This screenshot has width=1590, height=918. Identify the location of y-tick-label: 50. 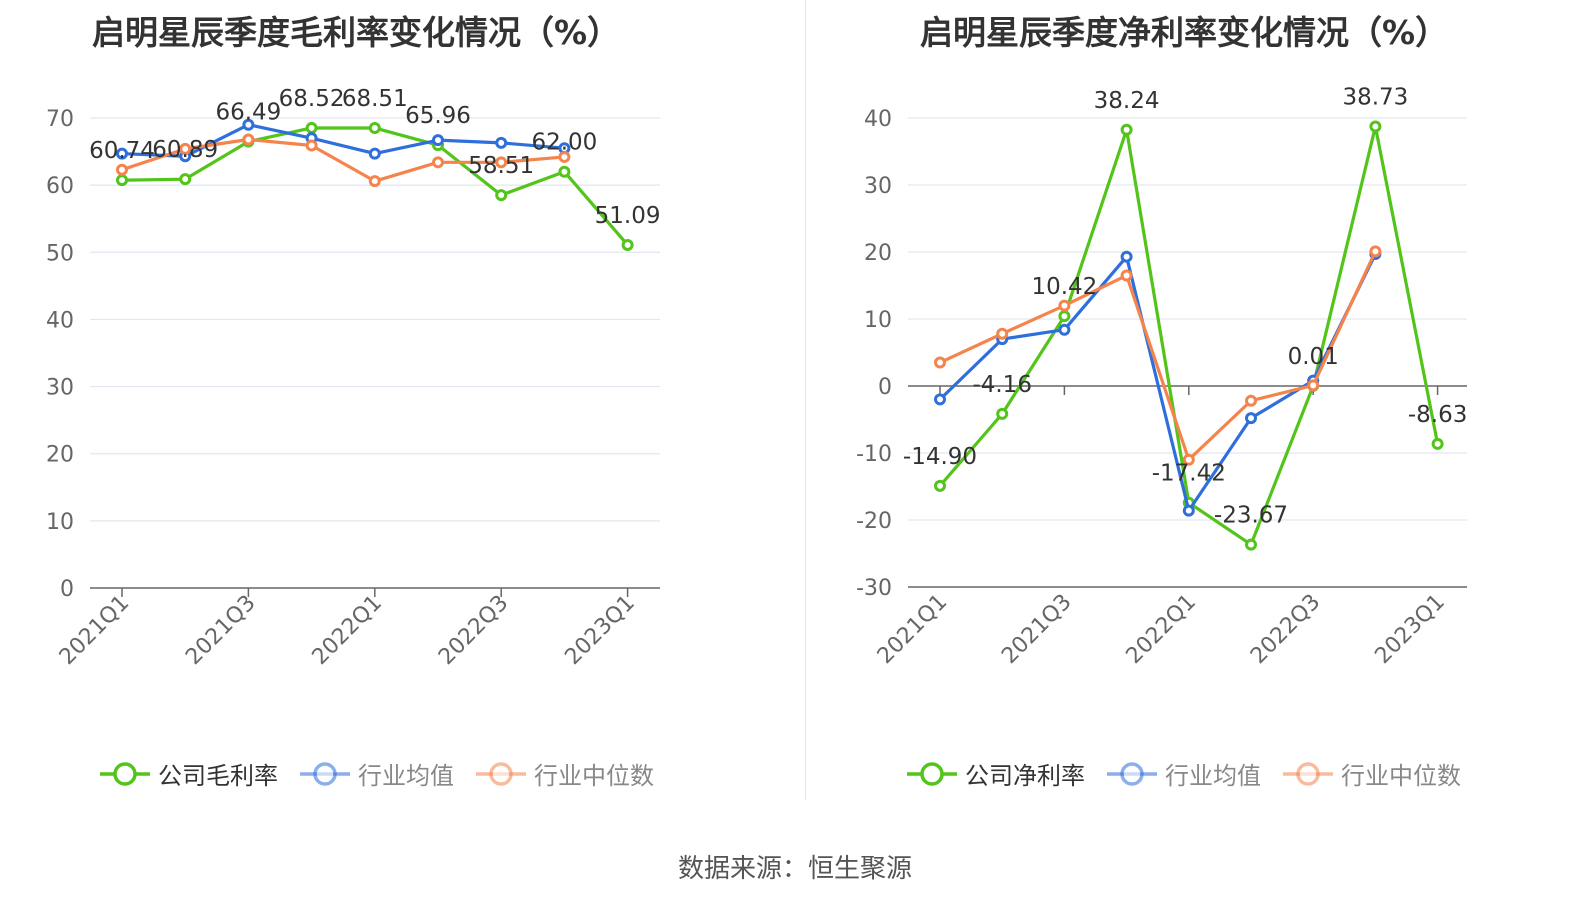
(60, 253).